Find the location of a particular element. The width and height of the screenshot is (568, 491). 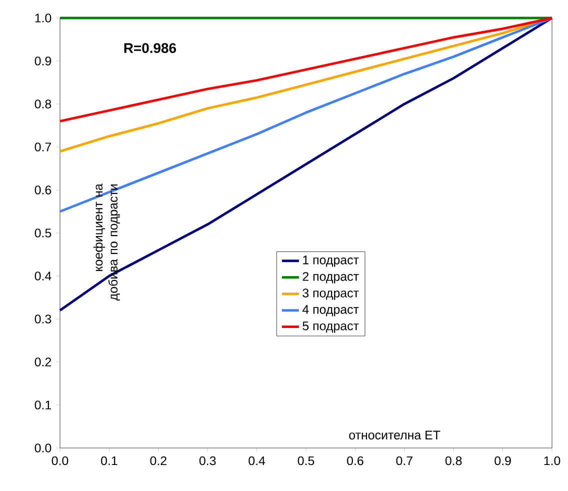

y-tick-label: 0.7 is located at coordinates (43, 147).